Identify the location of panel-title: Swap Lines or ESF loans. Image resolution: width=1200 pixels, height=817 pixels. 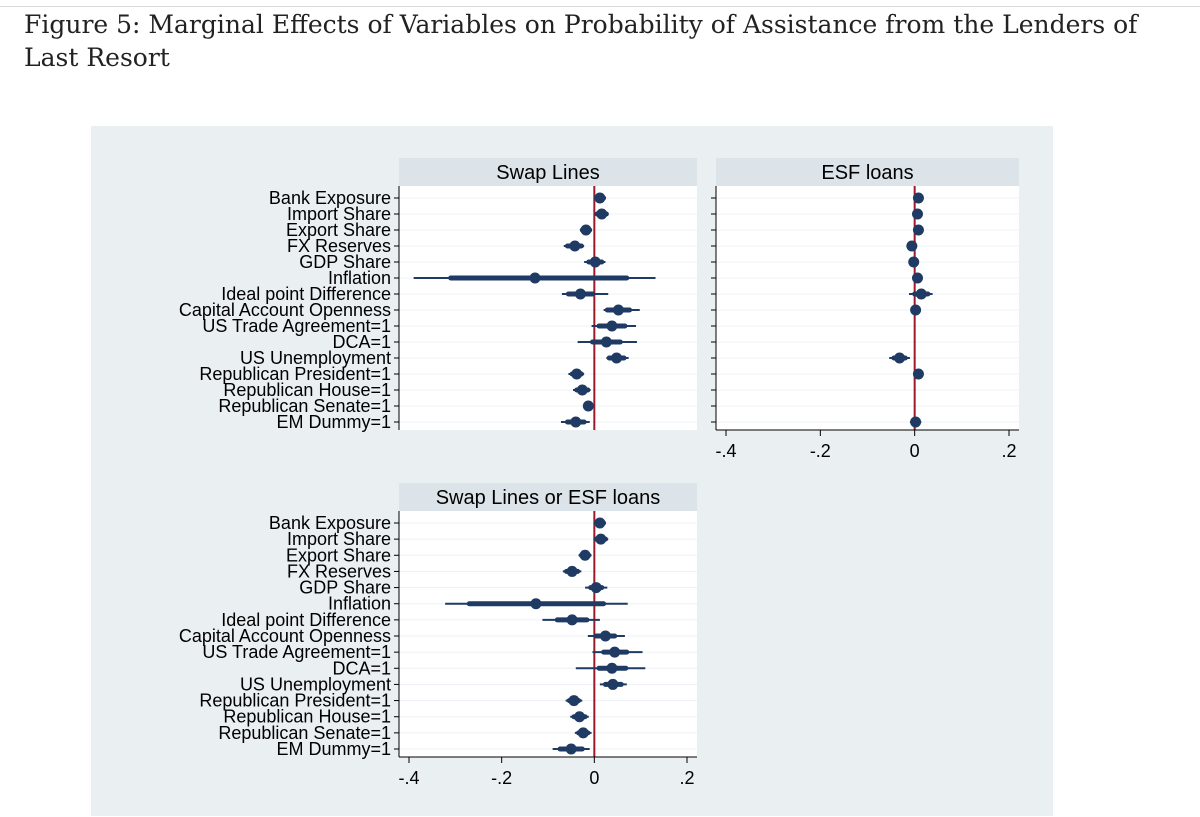
(548, 498).